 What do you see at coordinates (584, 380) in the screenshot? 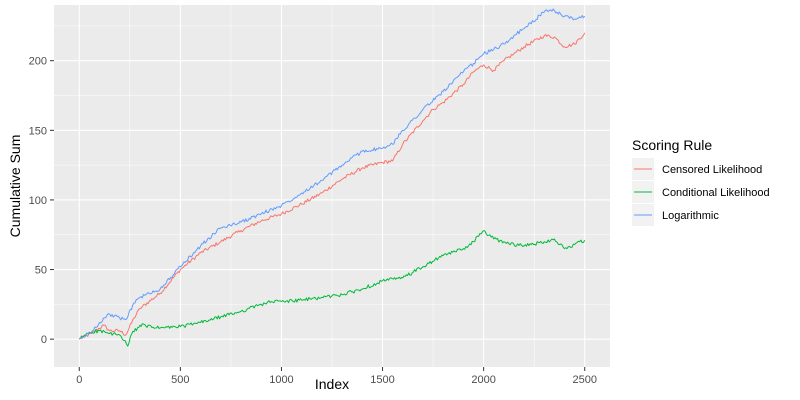
I see `x-tick-label: 2500` at bounding box center [584, 380].